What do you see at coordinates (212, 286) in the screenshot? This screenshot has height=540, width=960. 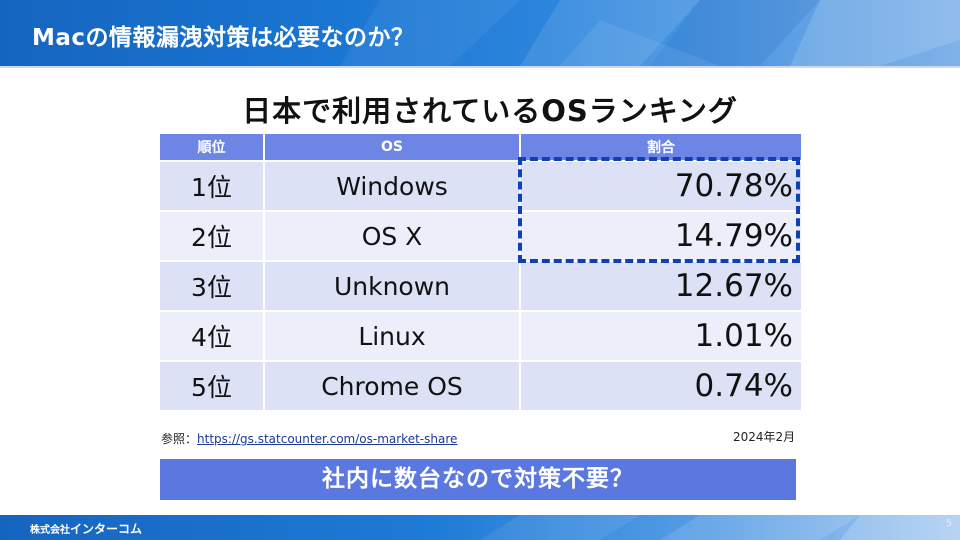 I see `rank-cell: 3位` at bounding box center [212, 286].